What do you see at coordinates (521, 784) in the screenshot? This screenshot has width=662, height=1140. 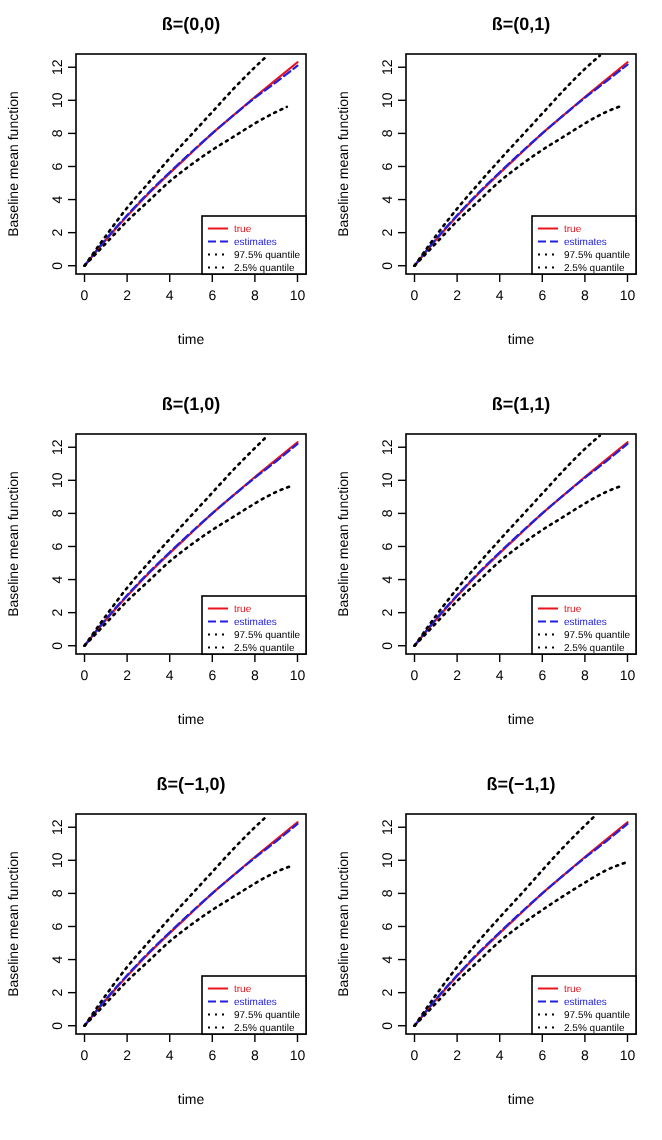 I see `chart-title: ß=(−1,1)` at bounding box center [521, 784].